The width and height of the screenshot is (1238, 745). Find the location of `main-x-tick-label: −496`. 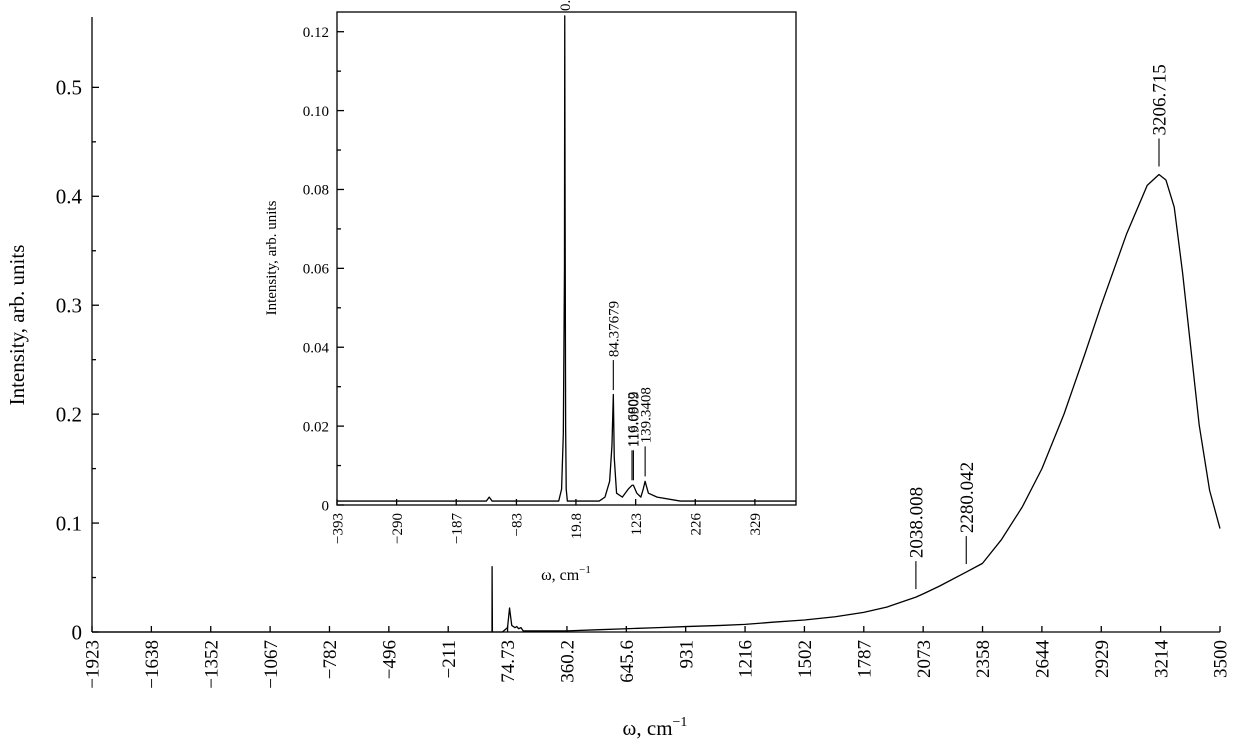

main-x-tick-label: −496 is located at coordinates (389, 659).